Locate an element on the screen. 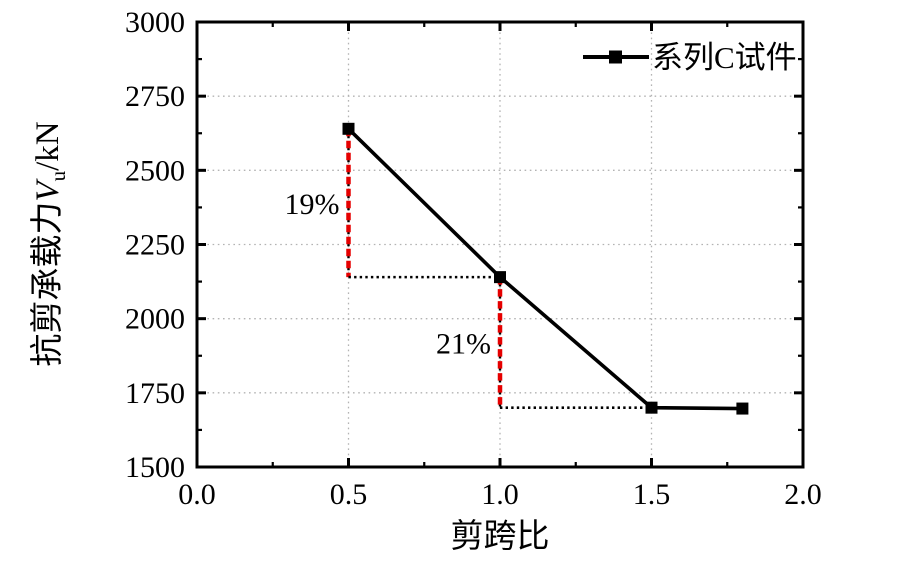 The image size is (899, 566). legend-marker-square is located at coordinates (615, 57).